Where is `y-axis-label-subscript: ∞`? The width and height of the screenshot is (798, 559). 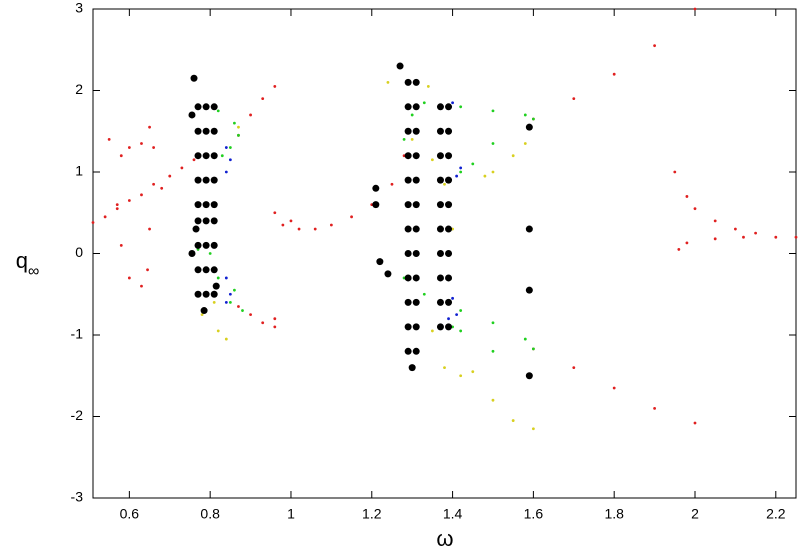
y-axis-label-subscript: ∞ is located at coordinates (33, 271).